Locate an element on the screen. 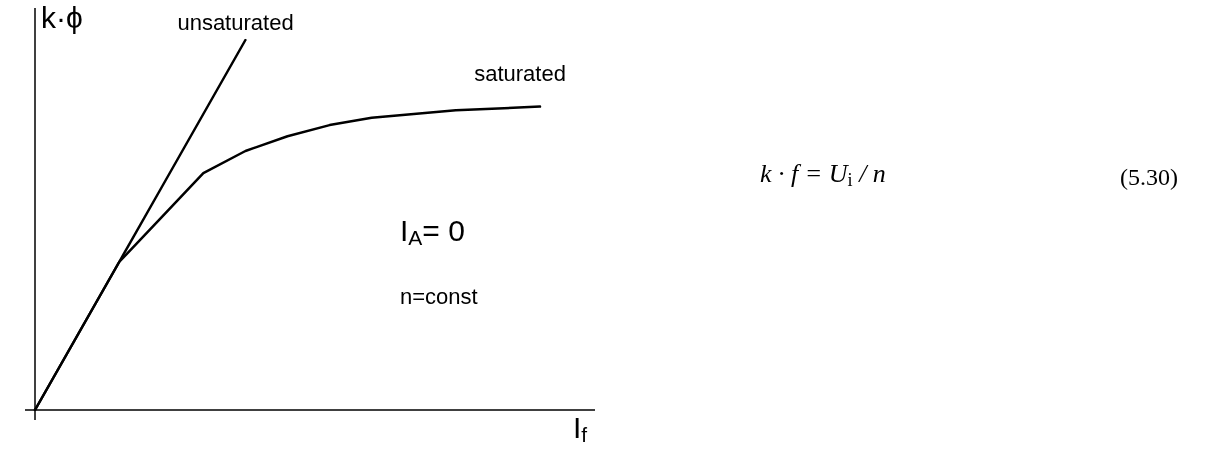 This screenshot has height=452, width=1224. y-axis-title: k·ϕ is located at coordinates (62, 17).